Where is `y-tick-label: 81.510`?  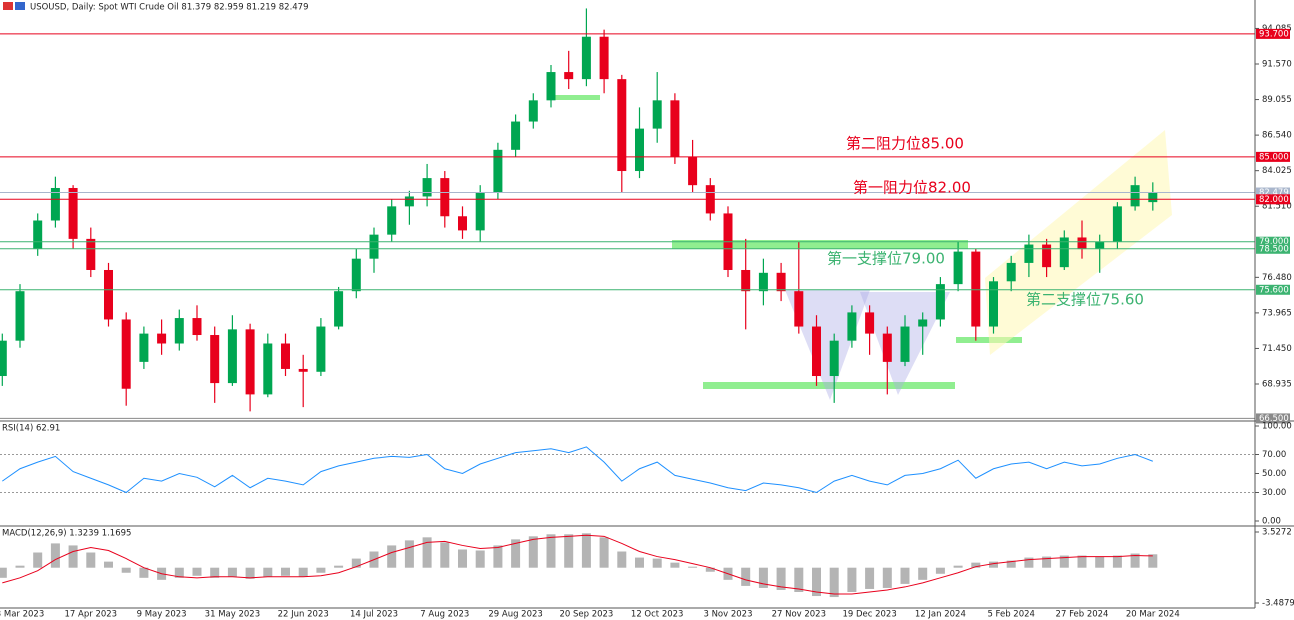 y-tick-label: 81.510 is located at coordinates (1277, 207).